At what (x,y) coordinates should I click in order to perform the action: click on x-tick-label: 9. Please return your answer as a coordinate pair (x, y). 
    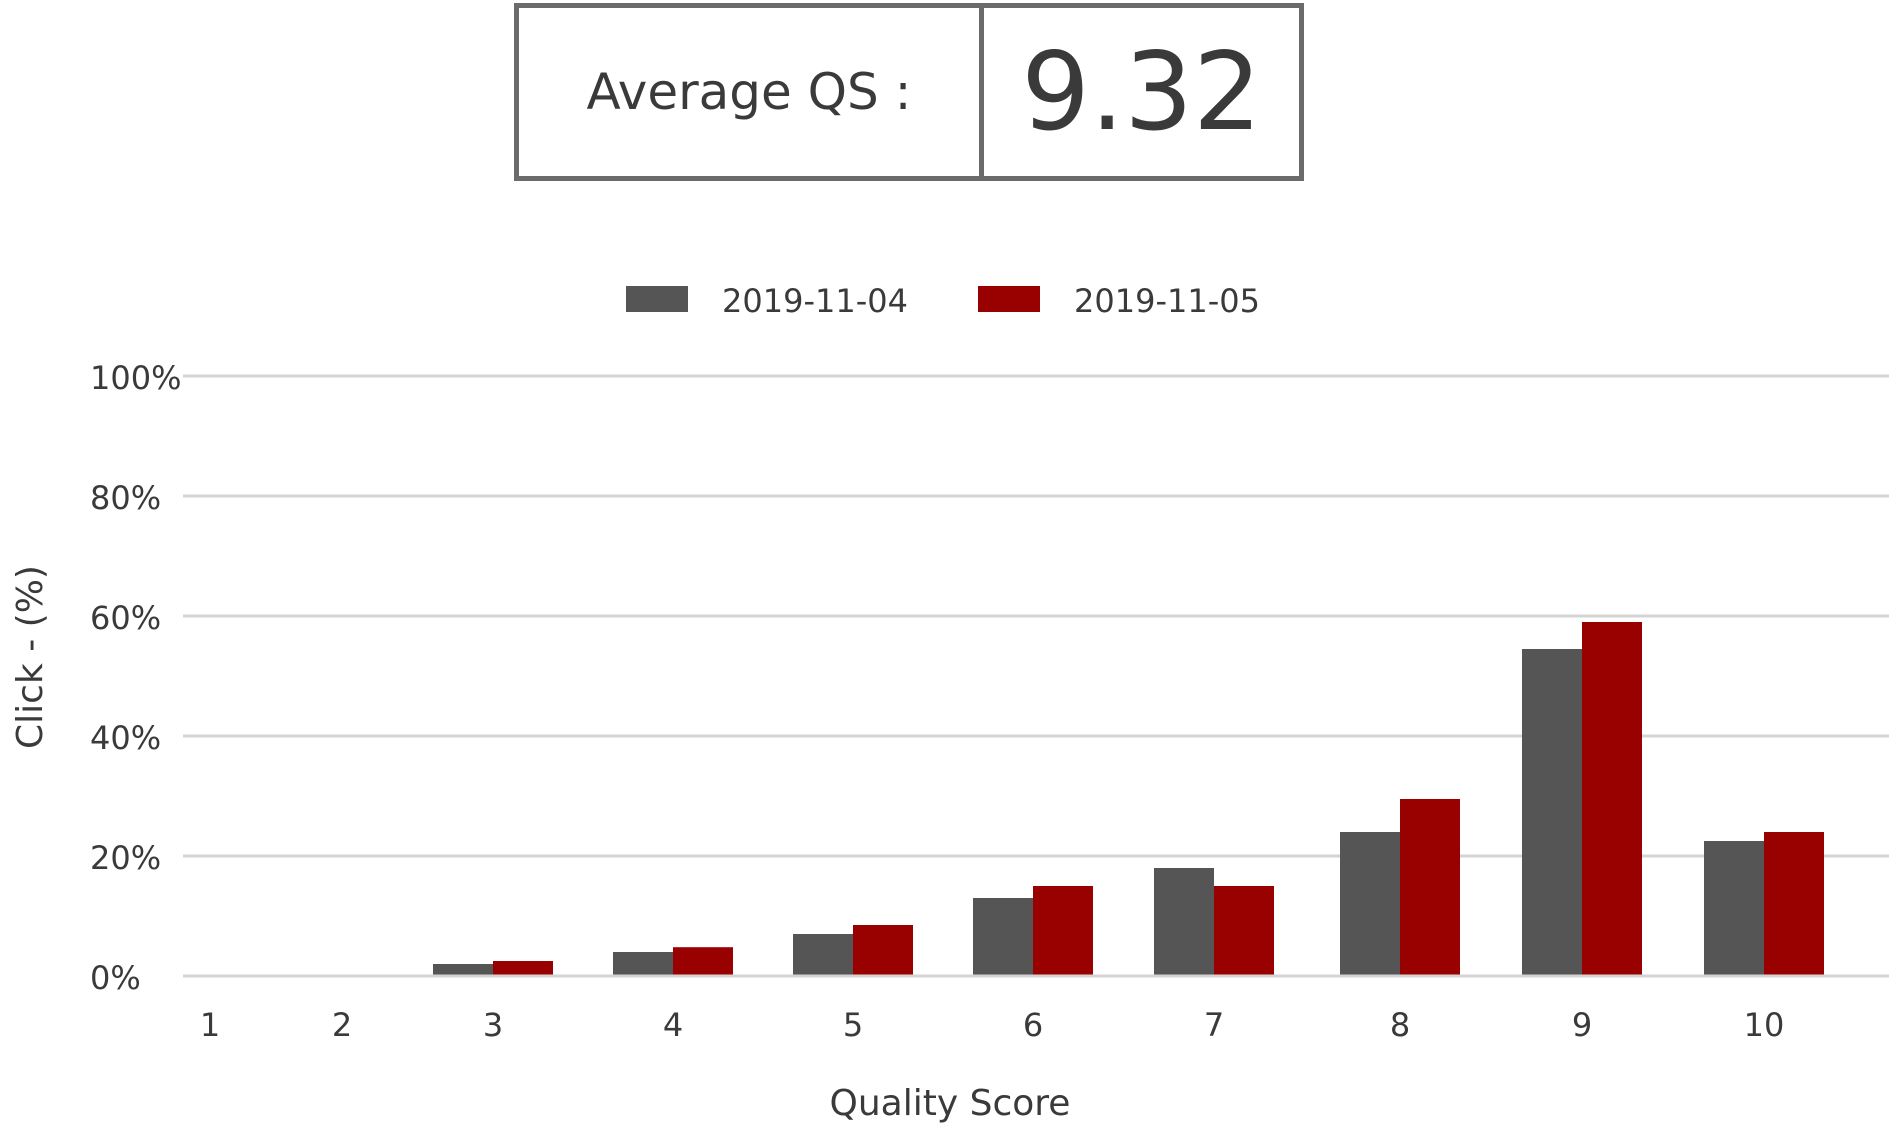
    Looking at the image, I should click on (1582, 1025).